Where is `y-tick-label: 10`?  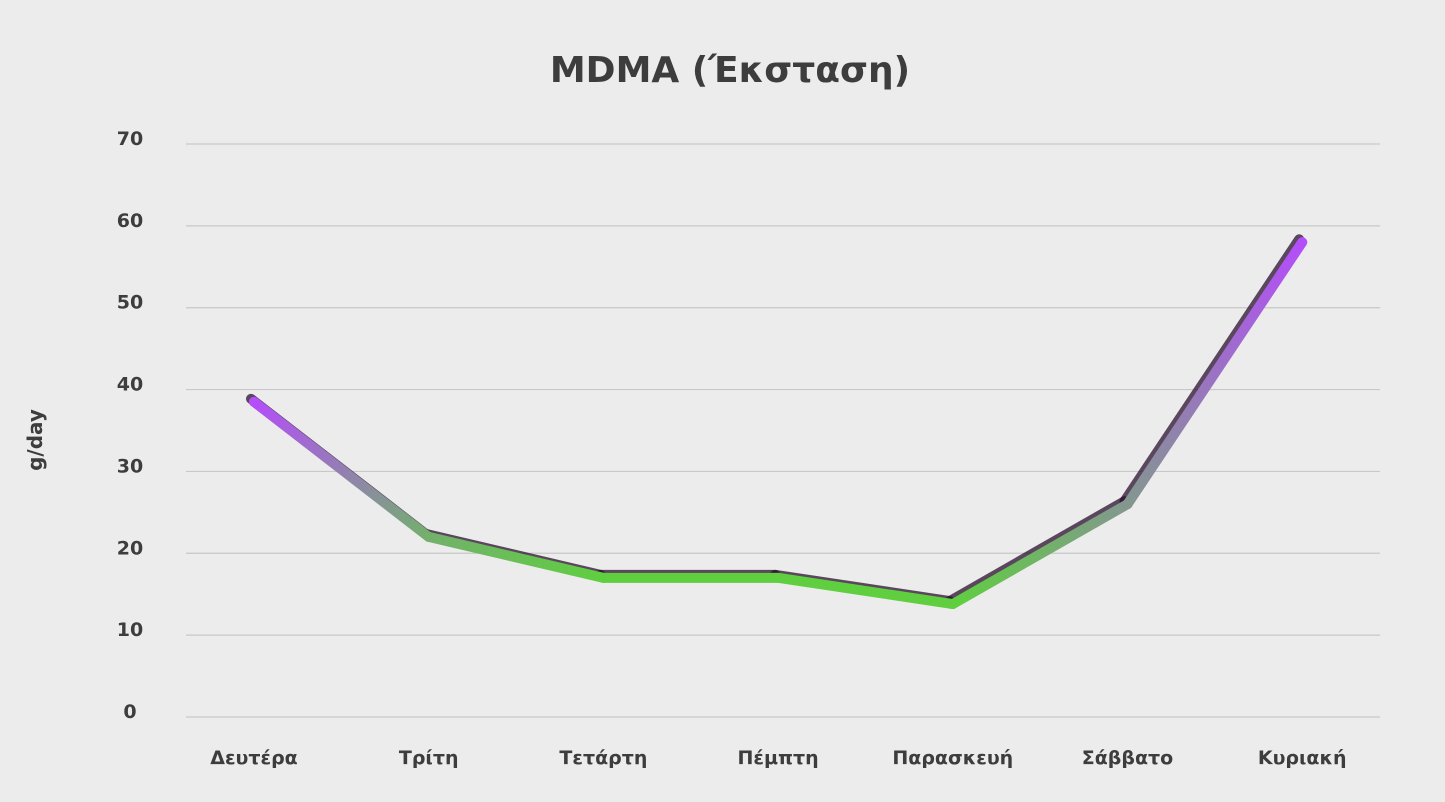 y-tick-label: 10 is located at coordinates (130, 630).